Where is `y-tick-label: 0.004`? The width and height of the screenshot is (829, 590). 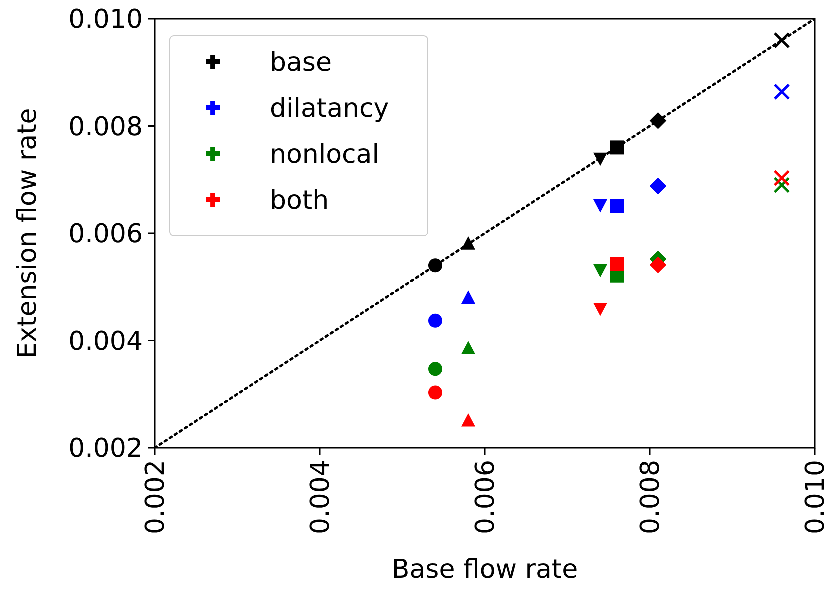 y-tick-label: 0.004 is located at coordinates (105, 341).